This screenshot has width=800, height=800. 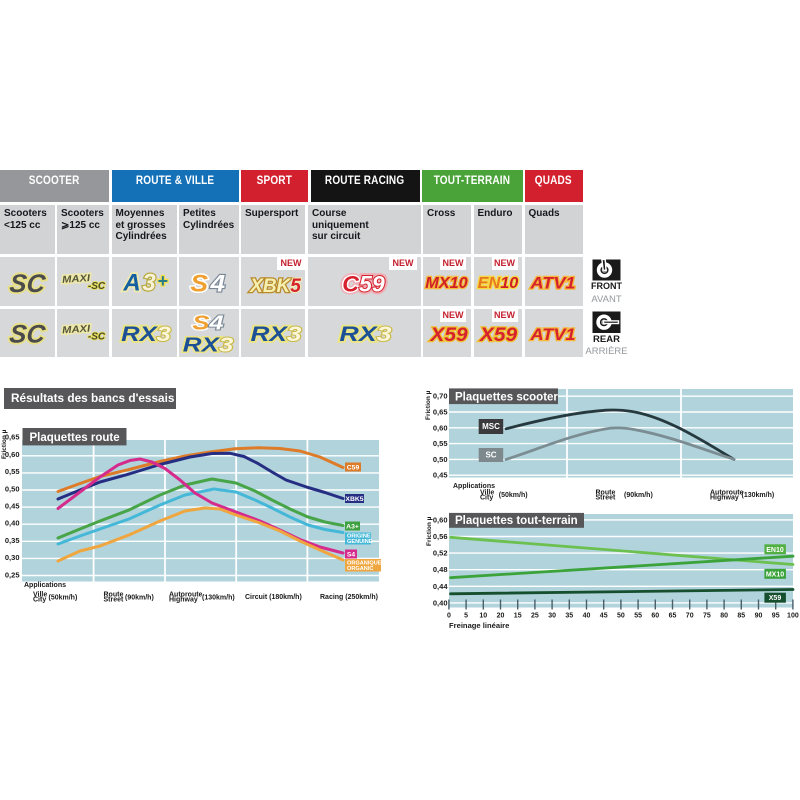 What do you see at coordinates (466, 616) in the screenshot?
I see `svg-text: 5` at bounding box center [466, 616].